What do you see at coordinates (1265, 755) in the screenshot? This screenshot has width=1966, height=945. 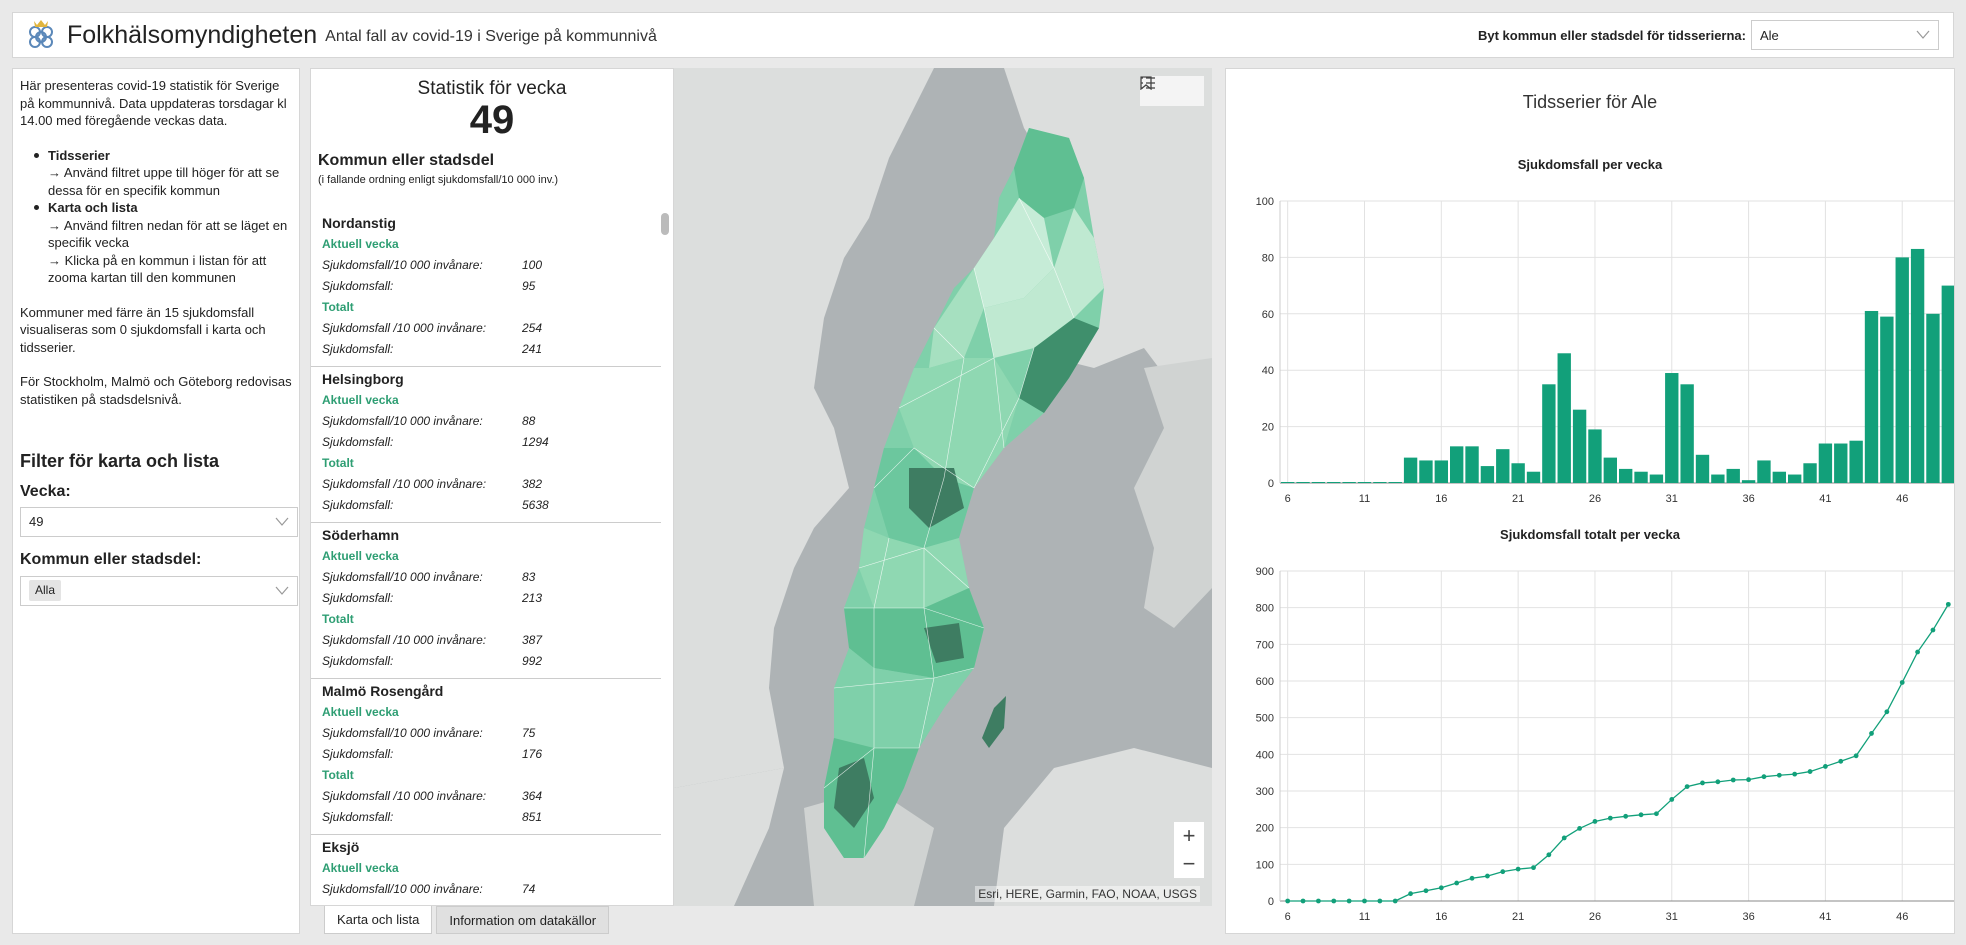 I see `y-tick-label: 400` at bounding box center [1265, 755].